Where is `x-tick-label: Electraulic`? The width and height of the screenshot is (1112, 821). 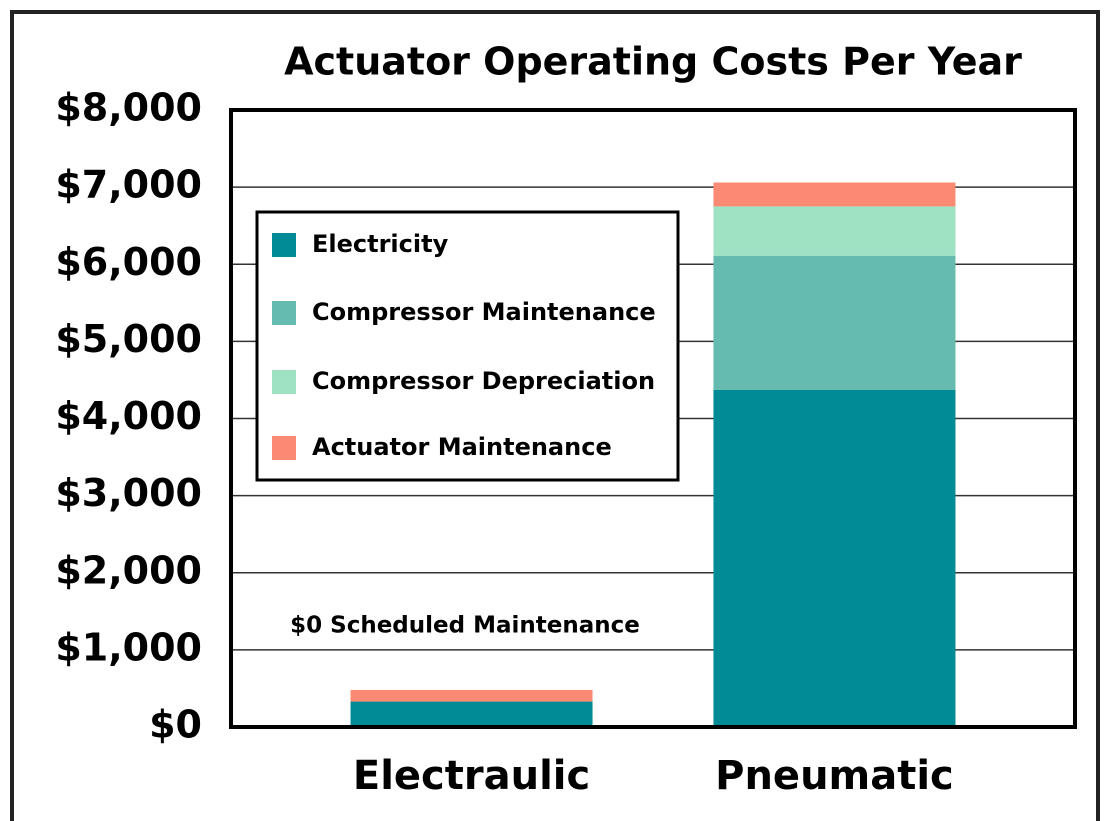
x-tick-label: Electraulic is located at coordinates (471, 776).